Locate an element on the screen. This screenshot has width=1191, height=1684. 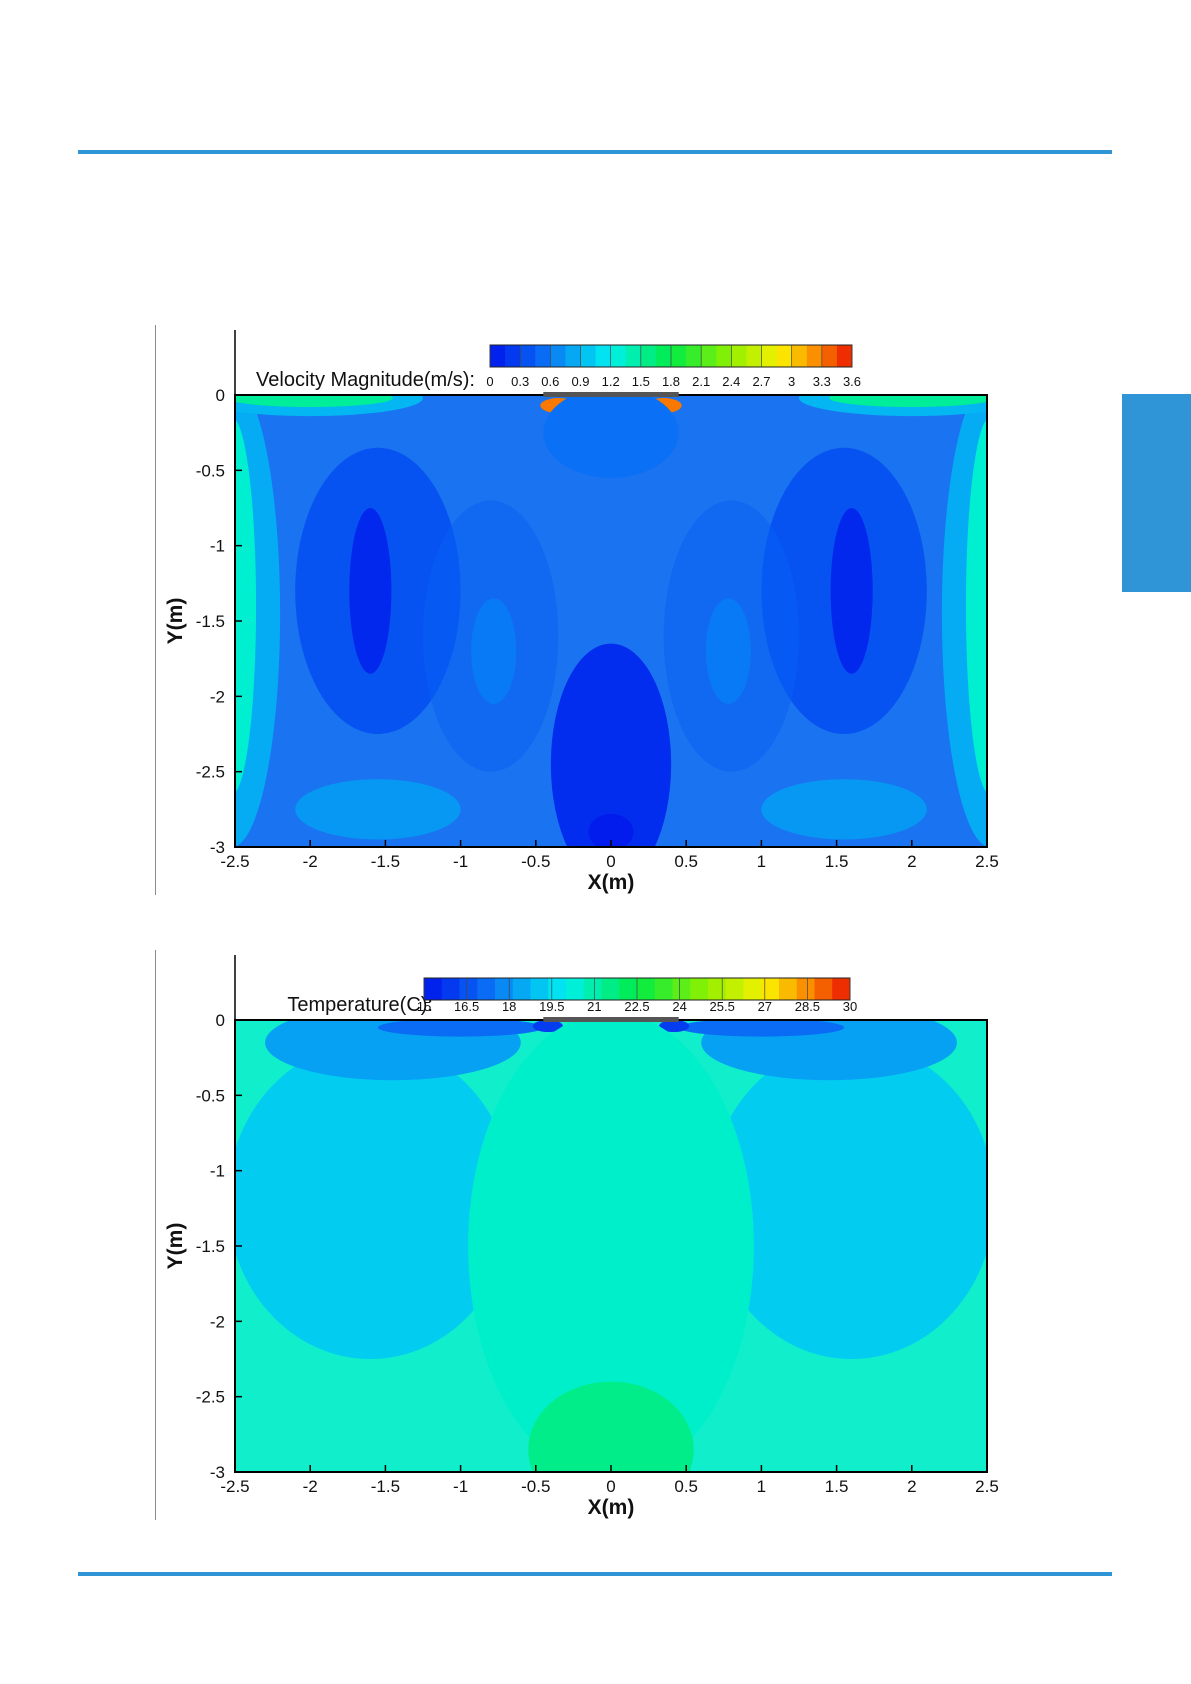
central-top-region is located at coordinates (611, 436).